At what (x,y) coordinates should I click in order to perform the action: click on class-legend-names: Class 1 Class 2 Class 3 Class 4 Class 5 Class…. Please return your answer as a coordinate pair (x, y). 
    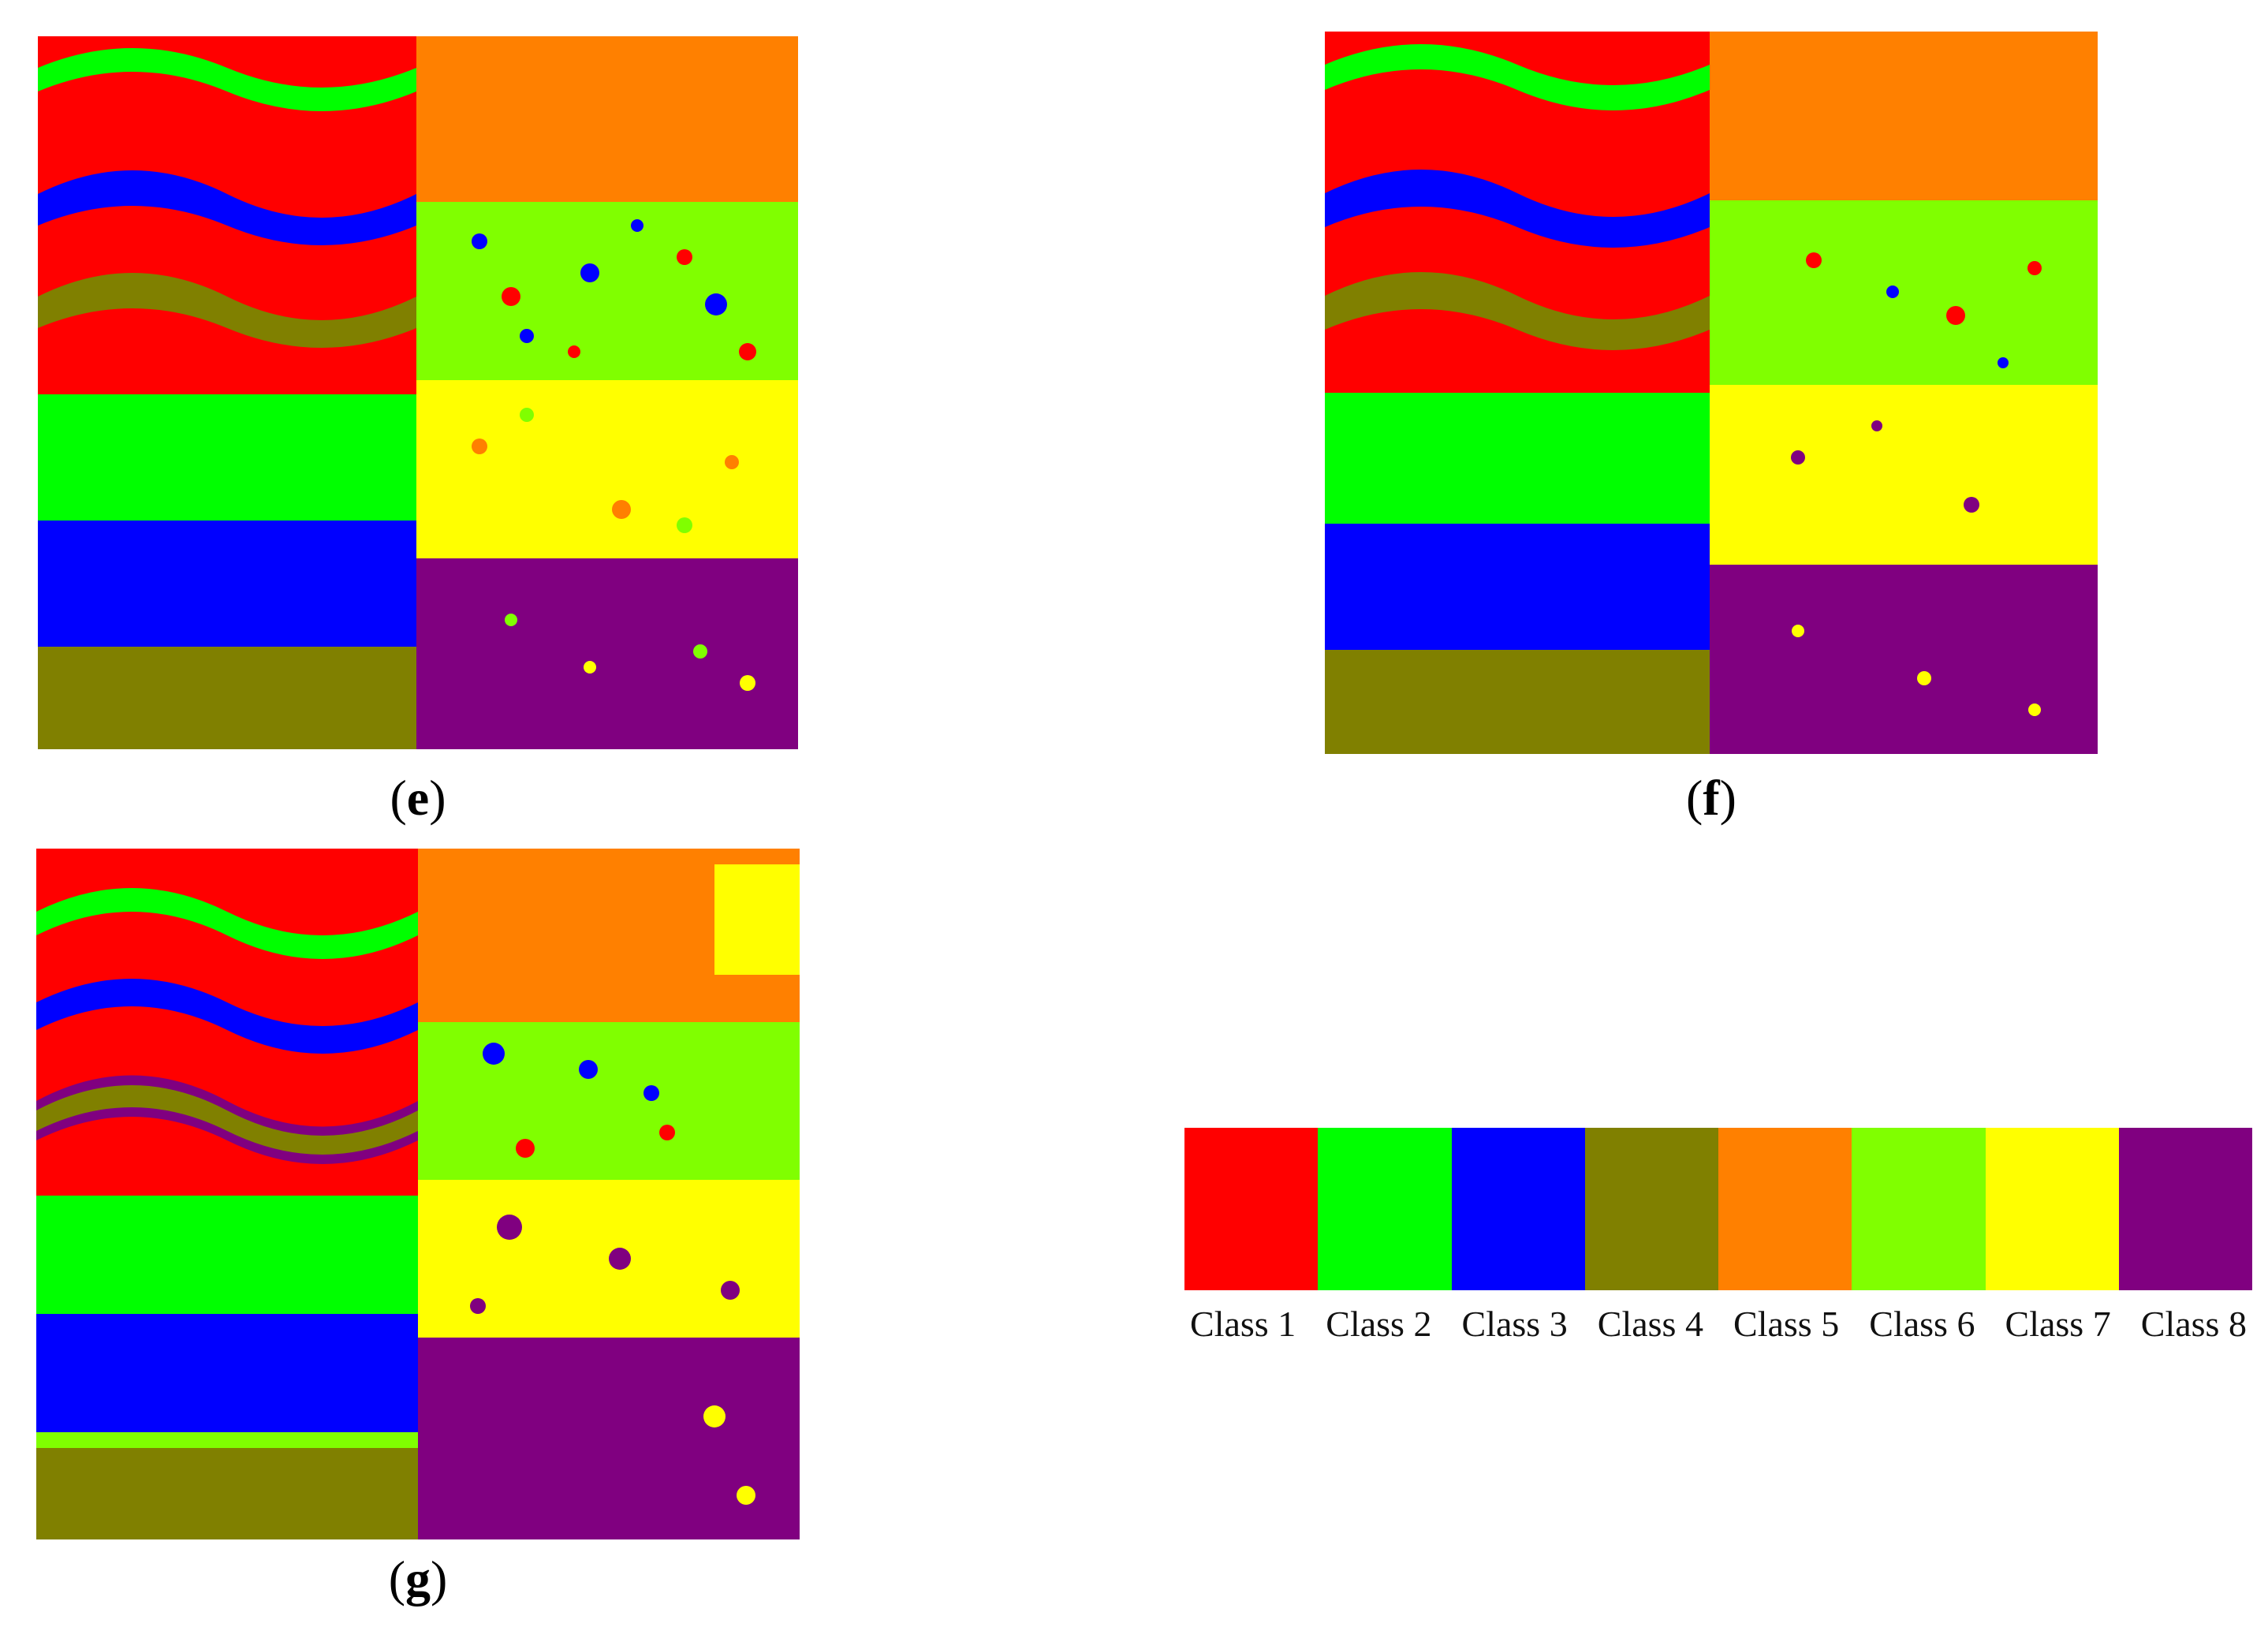
    Looking at the image, I should click on (1719, 1324).